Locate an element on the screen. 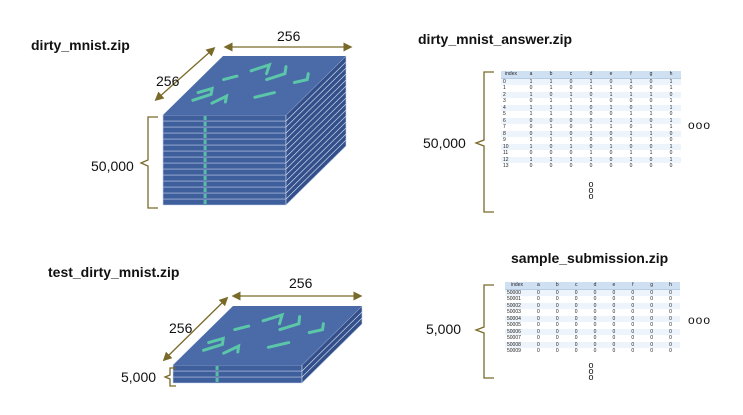 This screenshot has width=743, height=415. submission-filename: sample_submission.zip is located at coordinates (590, 258).